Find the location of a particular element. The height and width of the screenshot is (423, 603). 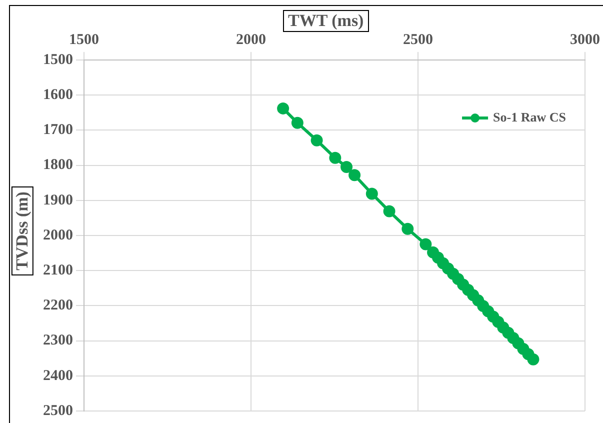

y-tick-label: 2200 is located at coordinates (58, 306).